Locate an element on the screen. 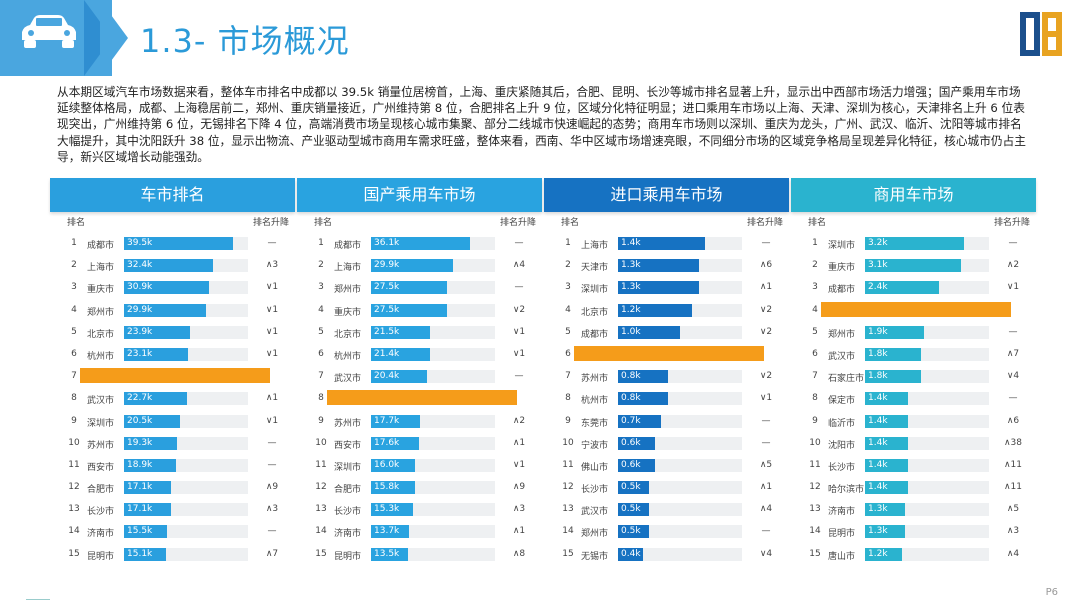  bar-value-label: 0.6k is located at coordinates (631, 442).